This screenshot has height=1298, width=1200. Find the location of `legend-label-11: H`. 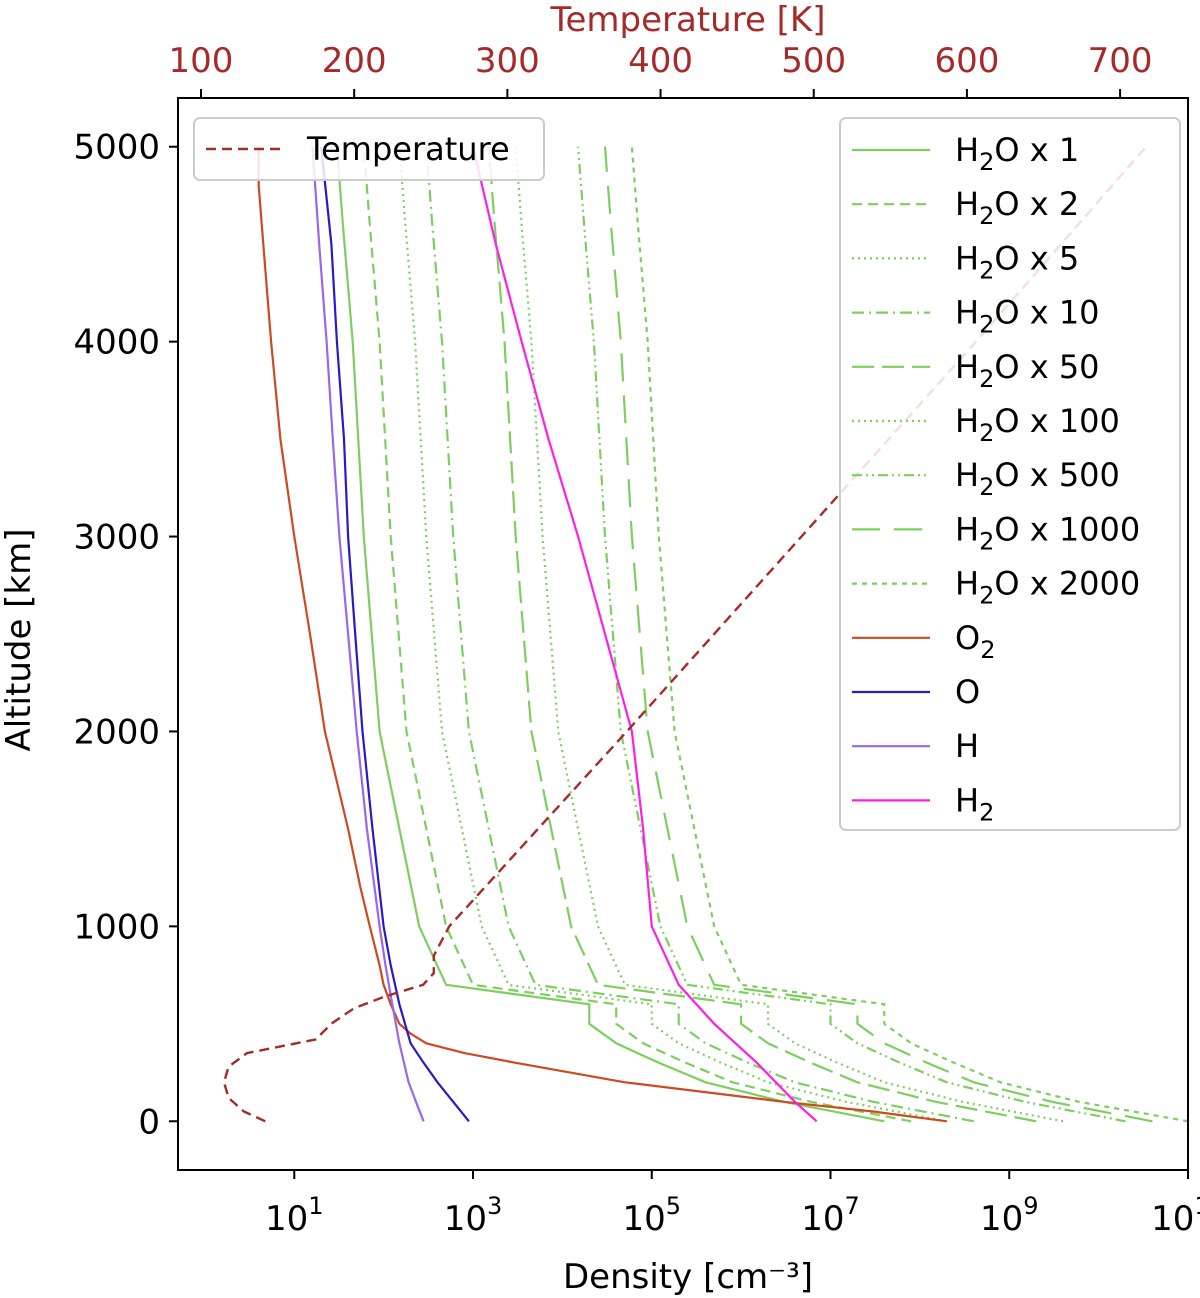

legend-label-11: H is located at coordinates (967, 746).